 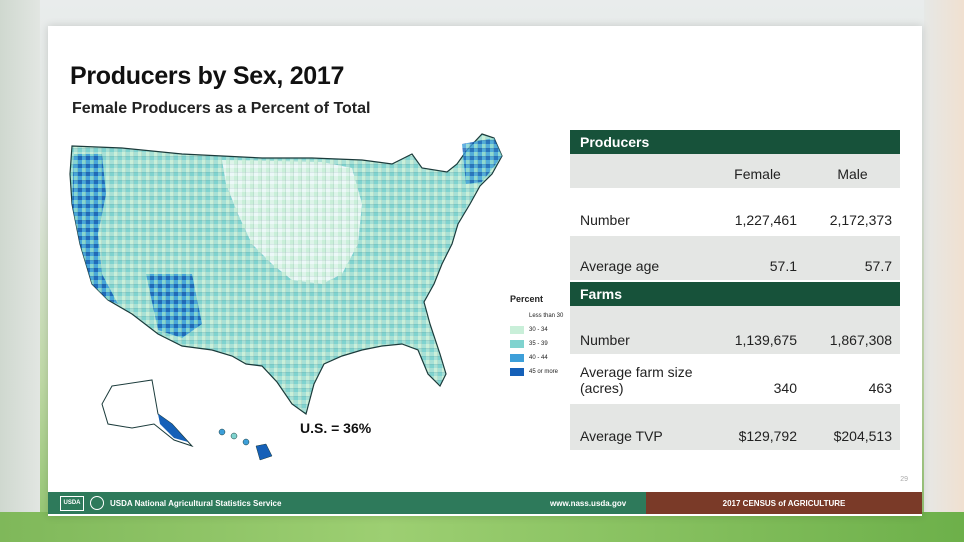 I want to click on male-value: 2,172,373, so click(x=860, y=220).